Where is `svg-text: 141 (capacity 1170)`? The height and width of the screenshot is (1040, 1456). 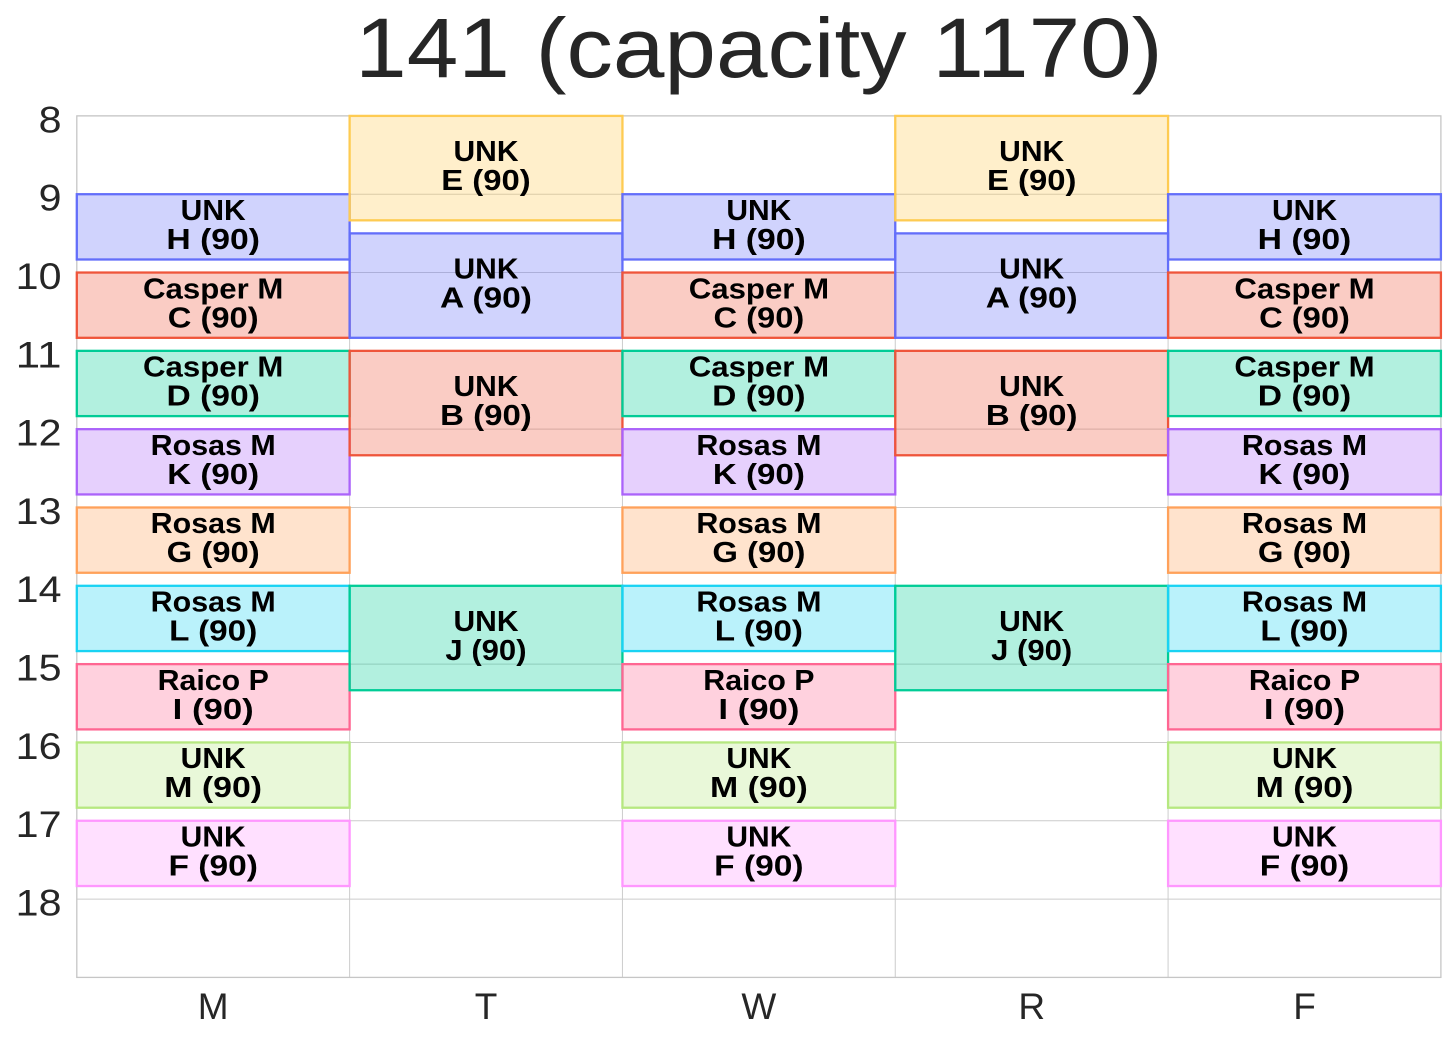 svg-text: 141 (capacity 1170) is located at coordinates (758, 48).